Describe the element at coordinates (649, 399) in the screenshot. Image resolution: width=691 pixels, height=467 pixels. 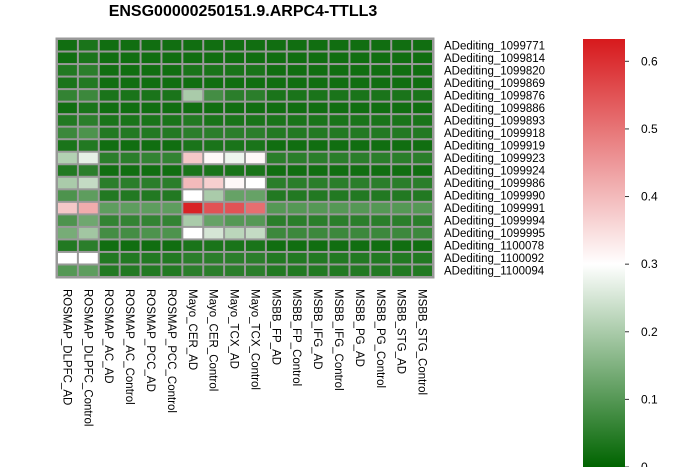
I see `colorbar-tick-label: 0.1` at that location.